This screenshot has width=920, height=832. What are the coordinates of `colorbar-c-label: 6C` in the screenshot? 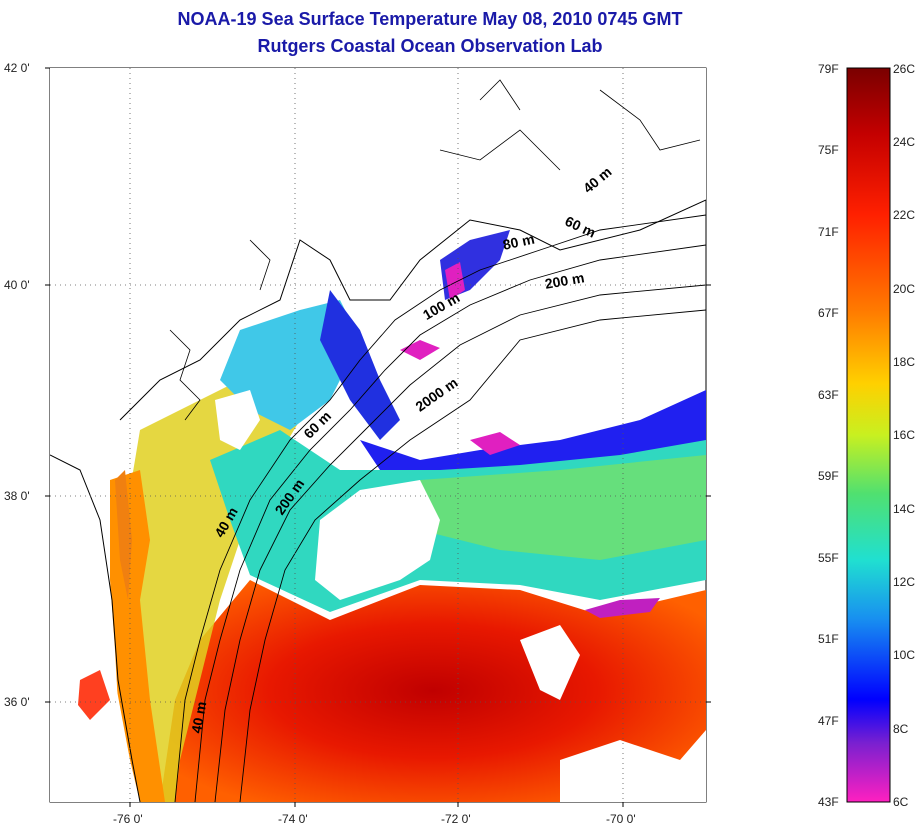 It's located at (901, 802).